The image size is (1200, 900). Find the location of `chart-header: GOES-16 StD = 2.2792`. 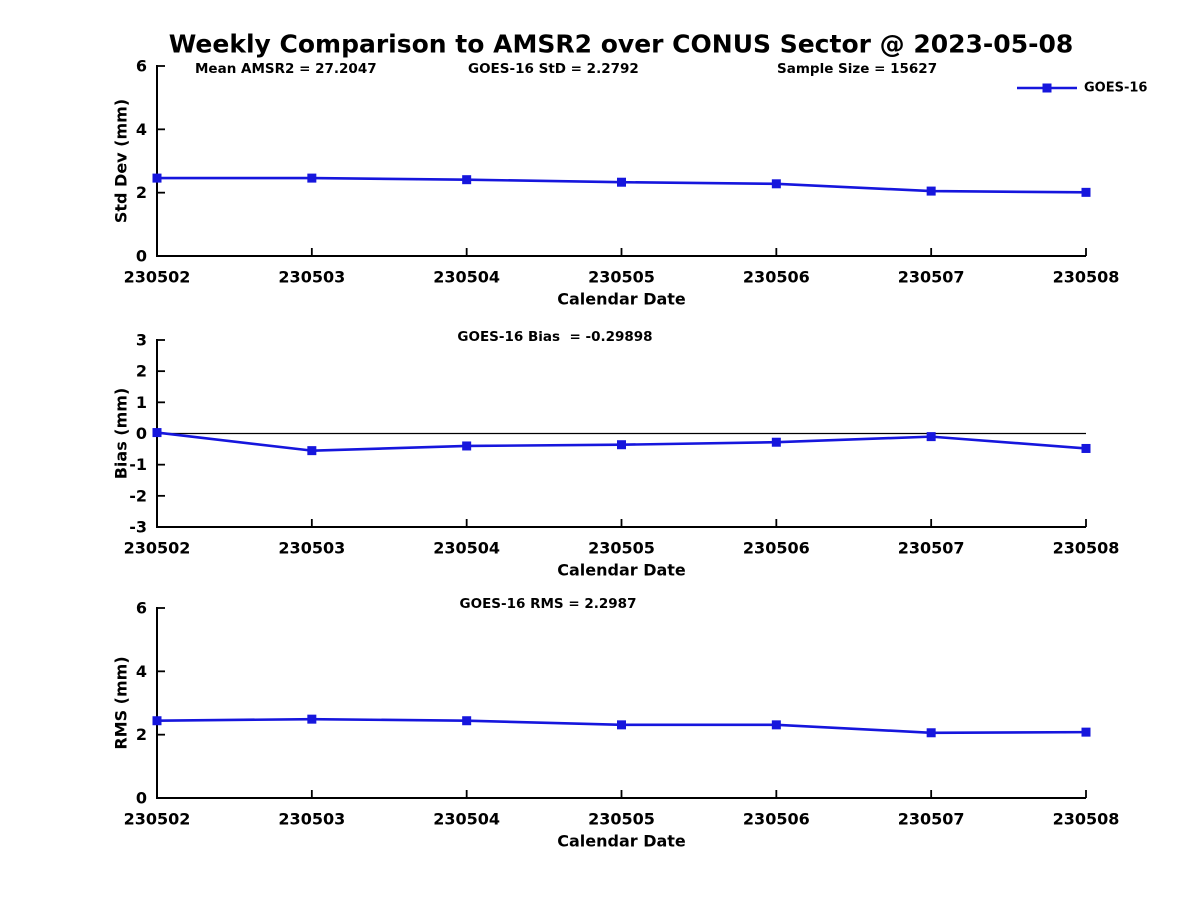

chart-header: GOES-16 StD = 2.2792 is located at coordinates (553, 69).